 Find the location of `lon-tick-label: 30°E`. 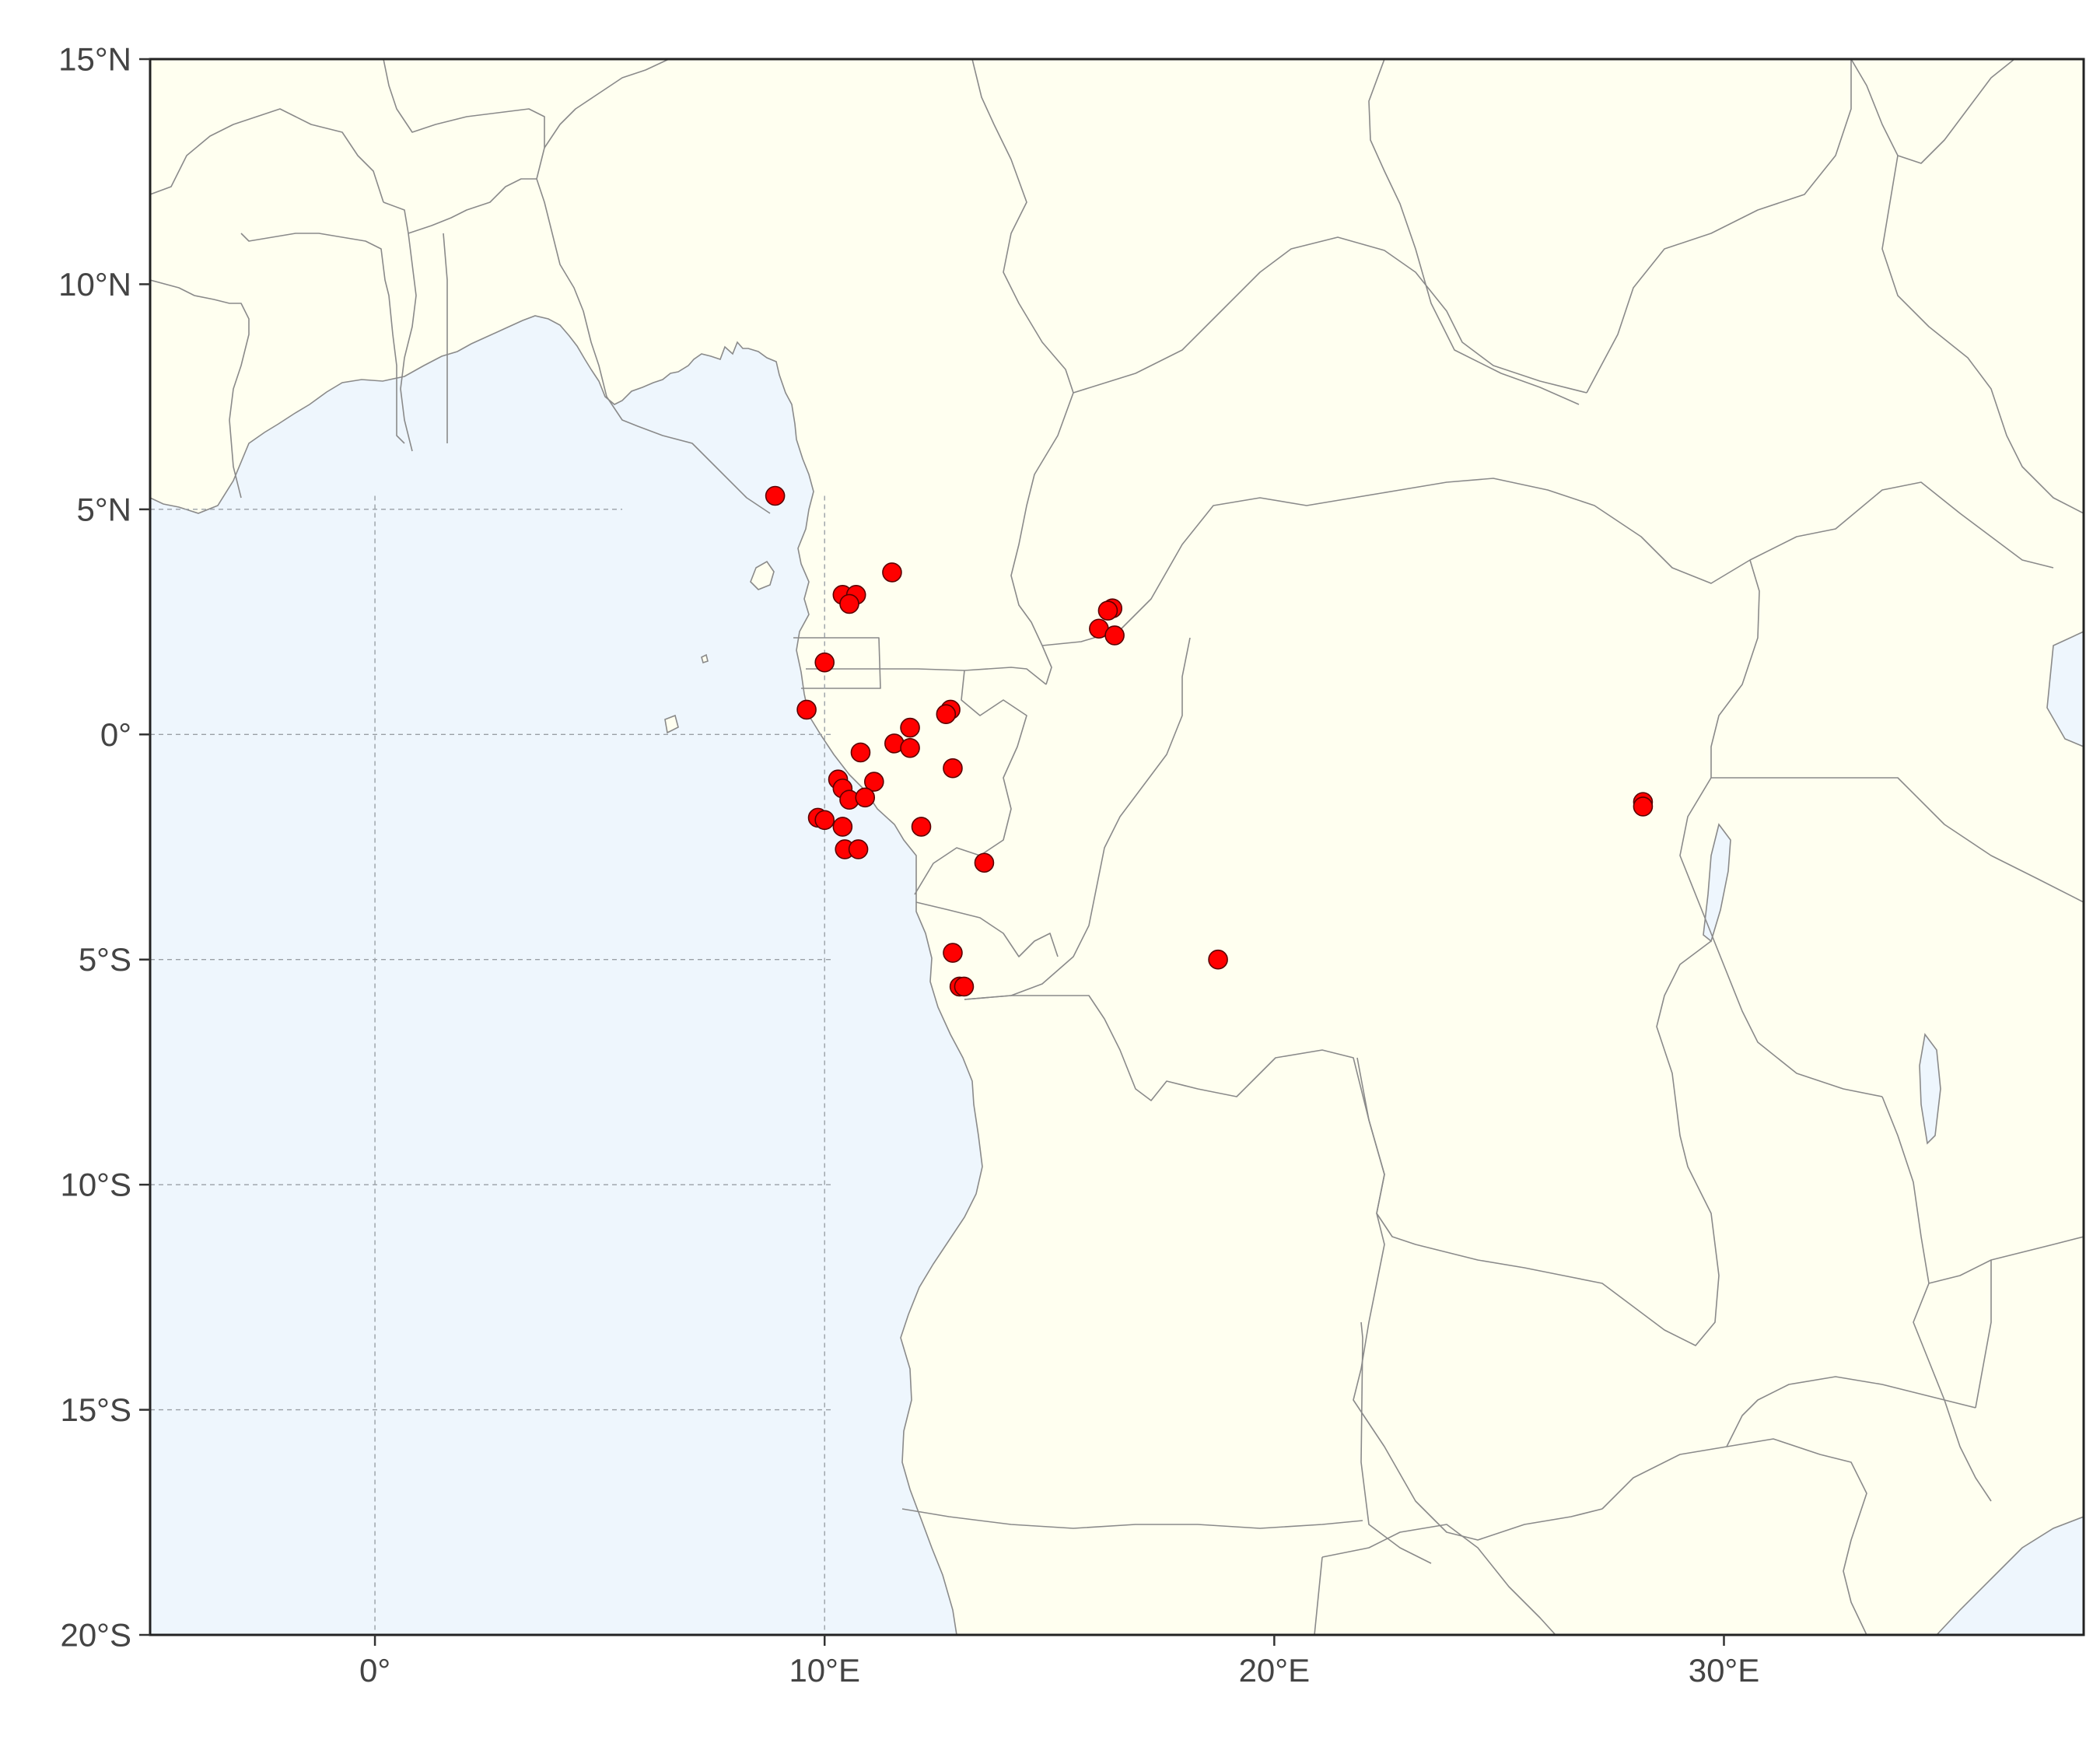

lon-tick-label: 30°E is located at coordinates (1724, 1670).